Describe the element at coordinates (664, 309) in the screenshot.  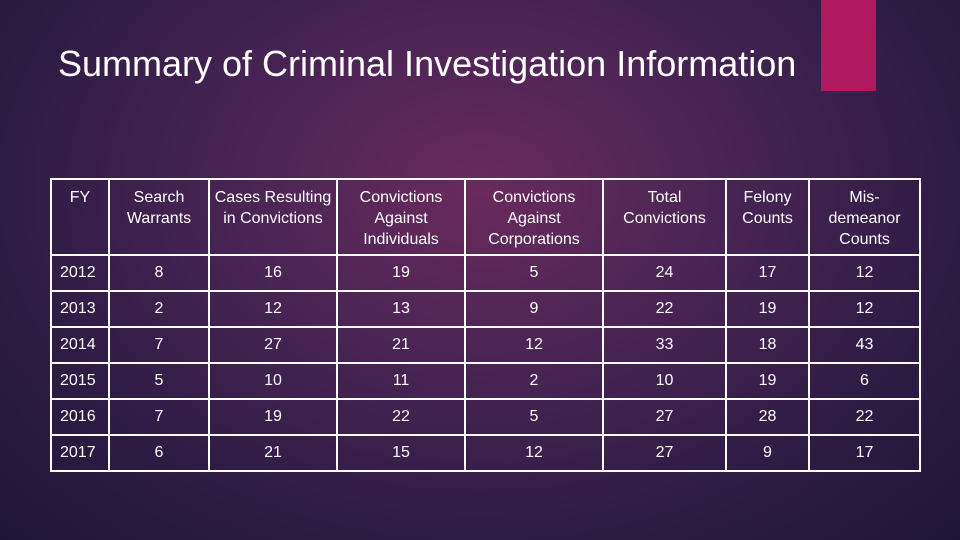
I see `cell-total-convictions: 22` at that location.